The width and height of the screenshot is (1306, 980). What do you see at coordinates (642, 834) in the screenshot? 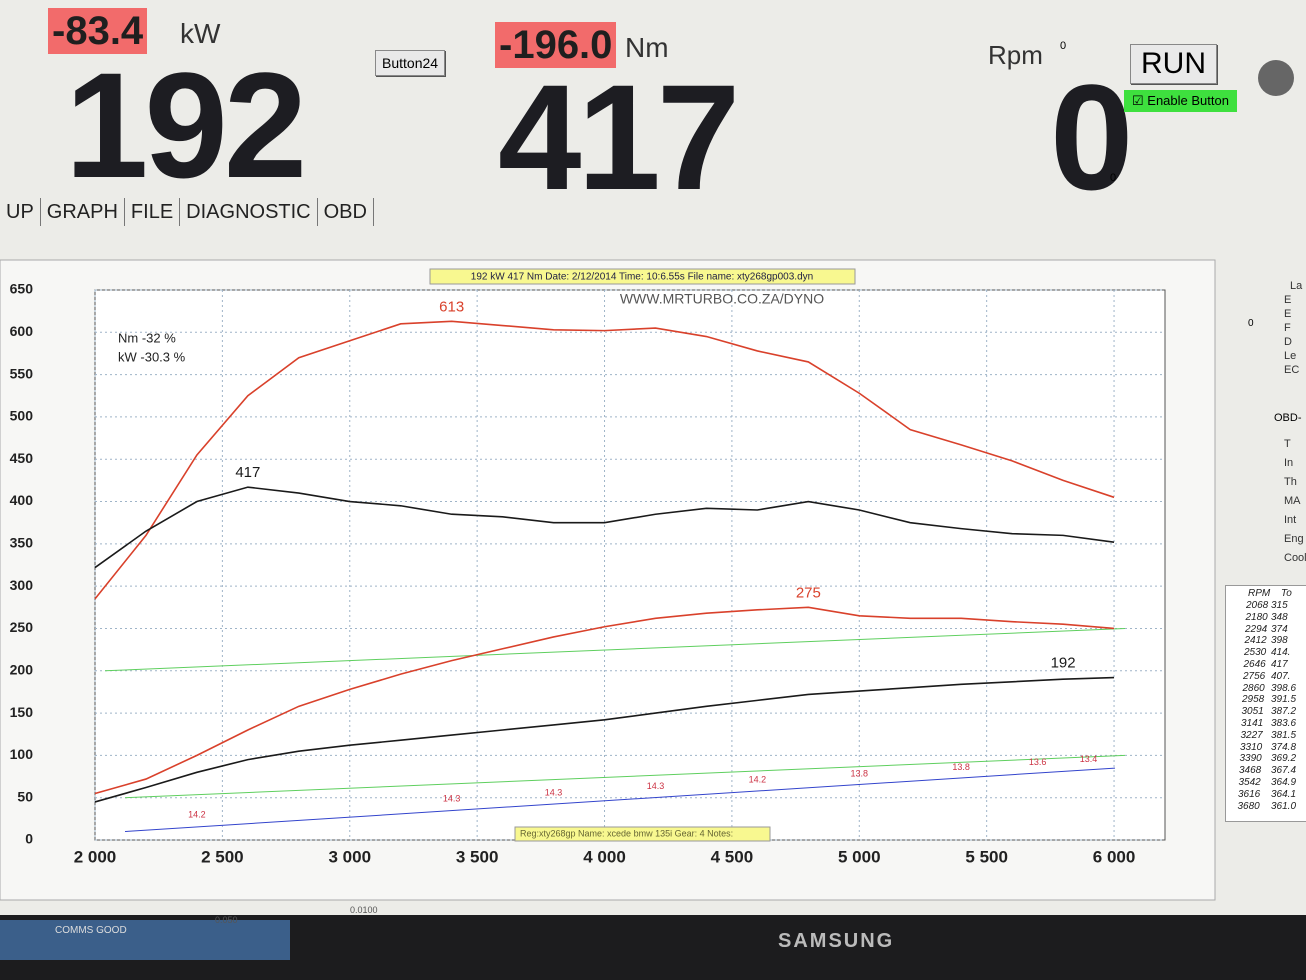
I see `footer-bg` at bounding box center [642, 834].